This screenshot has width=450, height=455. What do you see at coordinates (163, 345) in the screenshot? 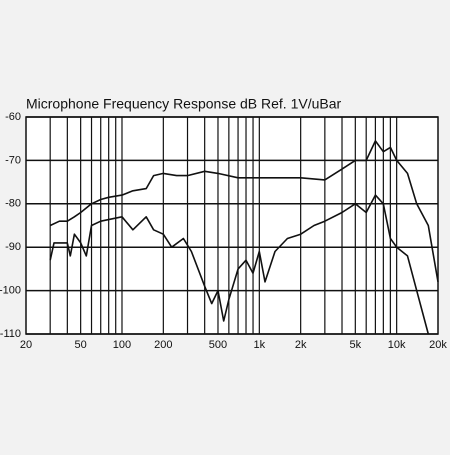
I see `x-tick-label: 200` at bounding box center [163, 345].